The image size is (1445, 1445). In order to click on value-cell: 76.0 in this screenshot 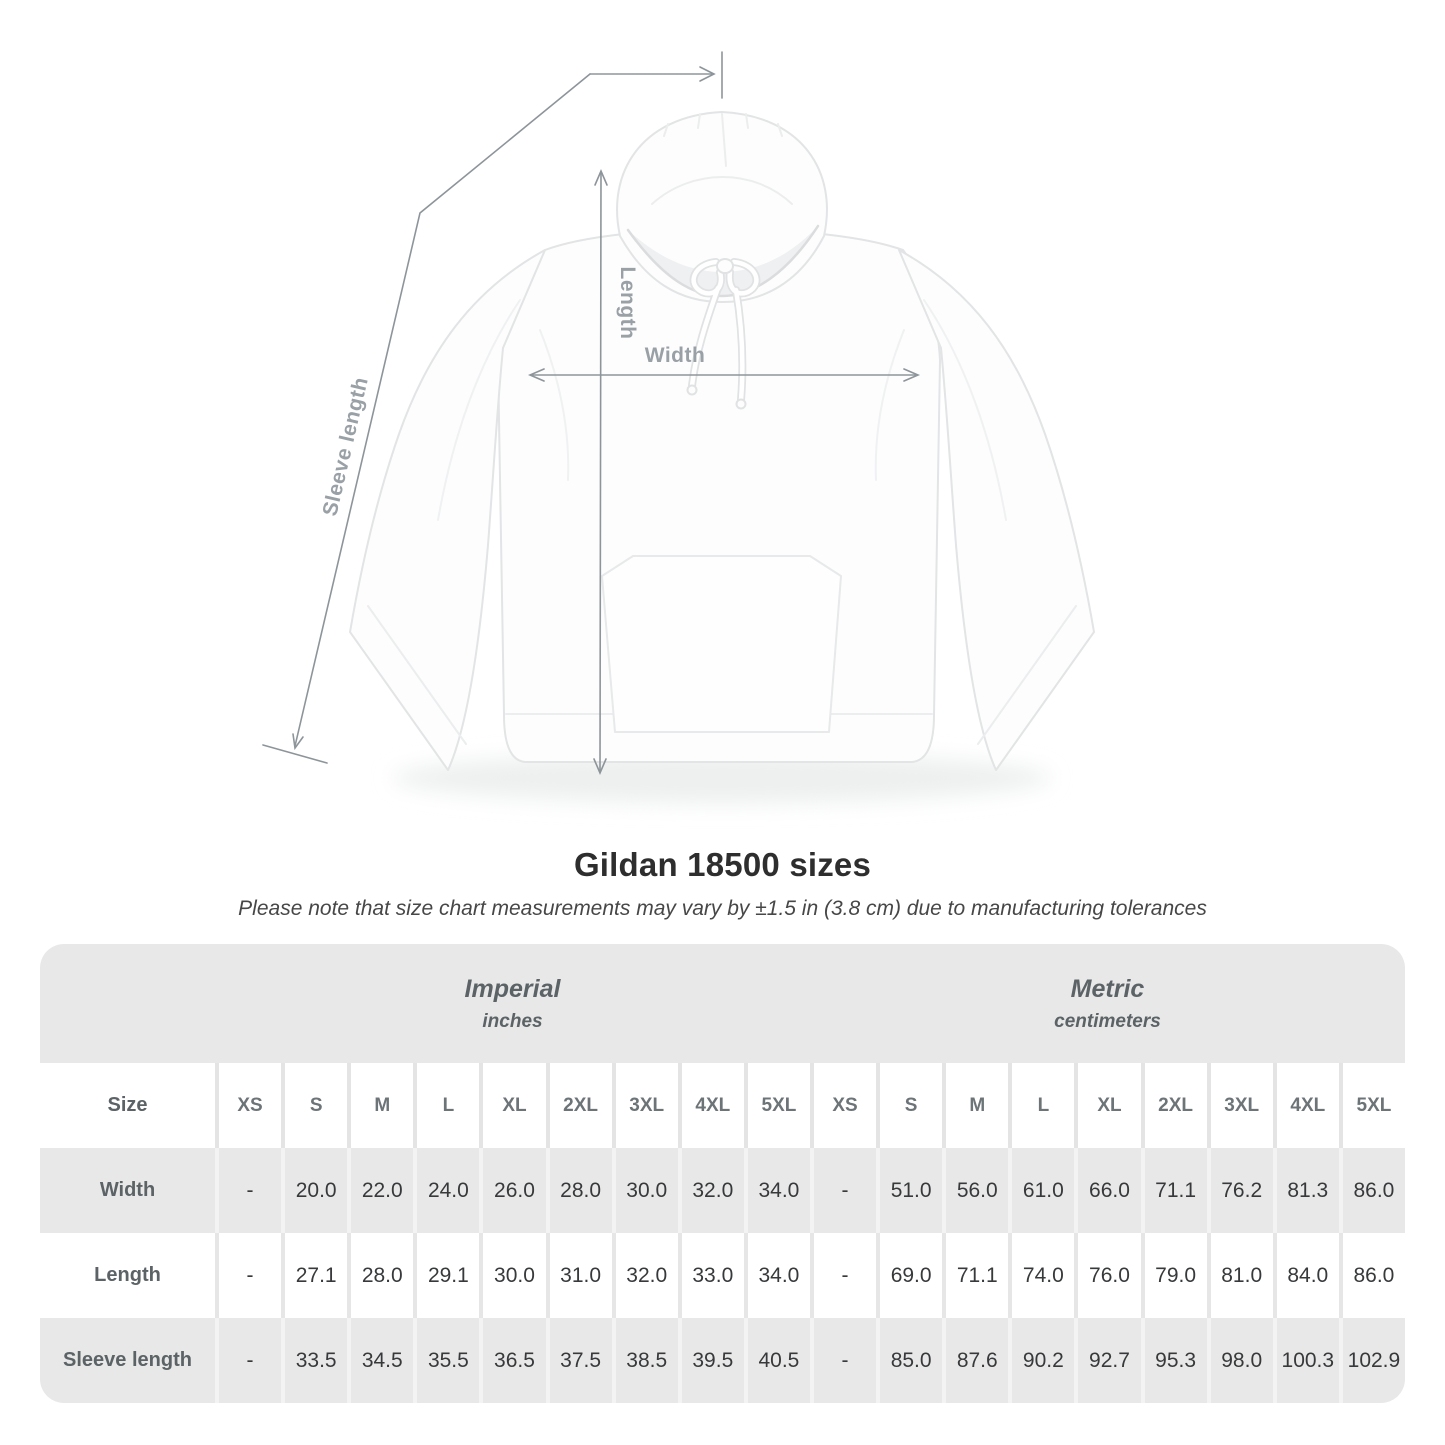, I will do `click(1107, 1275)`.